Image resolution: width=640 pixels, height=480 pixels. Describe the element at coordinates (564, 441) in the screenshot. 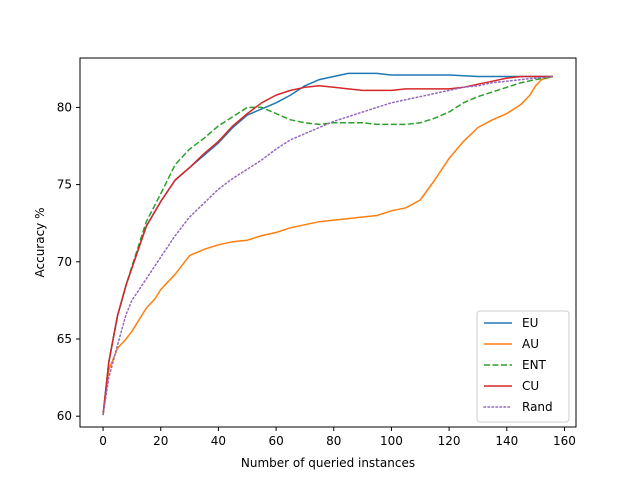

I see `x-tick-label: 160` at that location.